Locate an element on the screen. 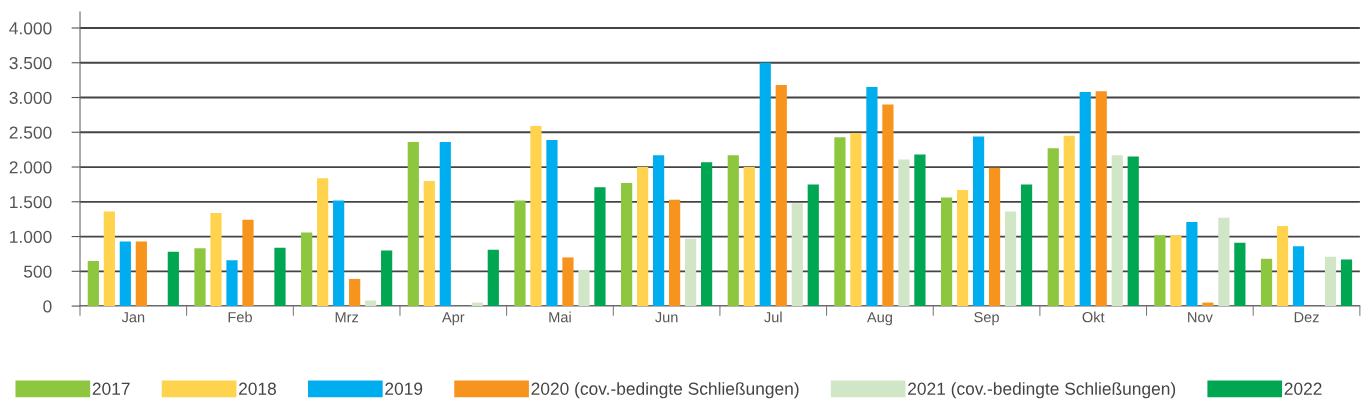 The image size is (1363, 407). x-tick-label: Nov is located at coordinates (1200, 317).